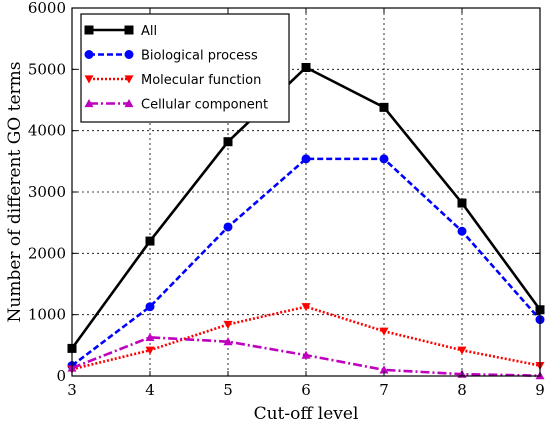 Image resolution: width=545 pixels, height=425 pixels. What do you see at coordinates (150, 390) in the screenshot?
I see `x-tick-label: 4` at bounding box center [150, 390].